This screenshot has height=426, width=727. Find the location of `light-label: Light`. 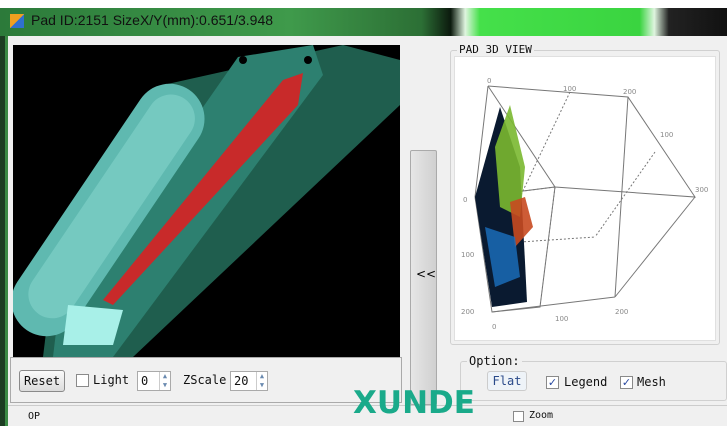

light-label: Light is located at coordinates (111, 380).